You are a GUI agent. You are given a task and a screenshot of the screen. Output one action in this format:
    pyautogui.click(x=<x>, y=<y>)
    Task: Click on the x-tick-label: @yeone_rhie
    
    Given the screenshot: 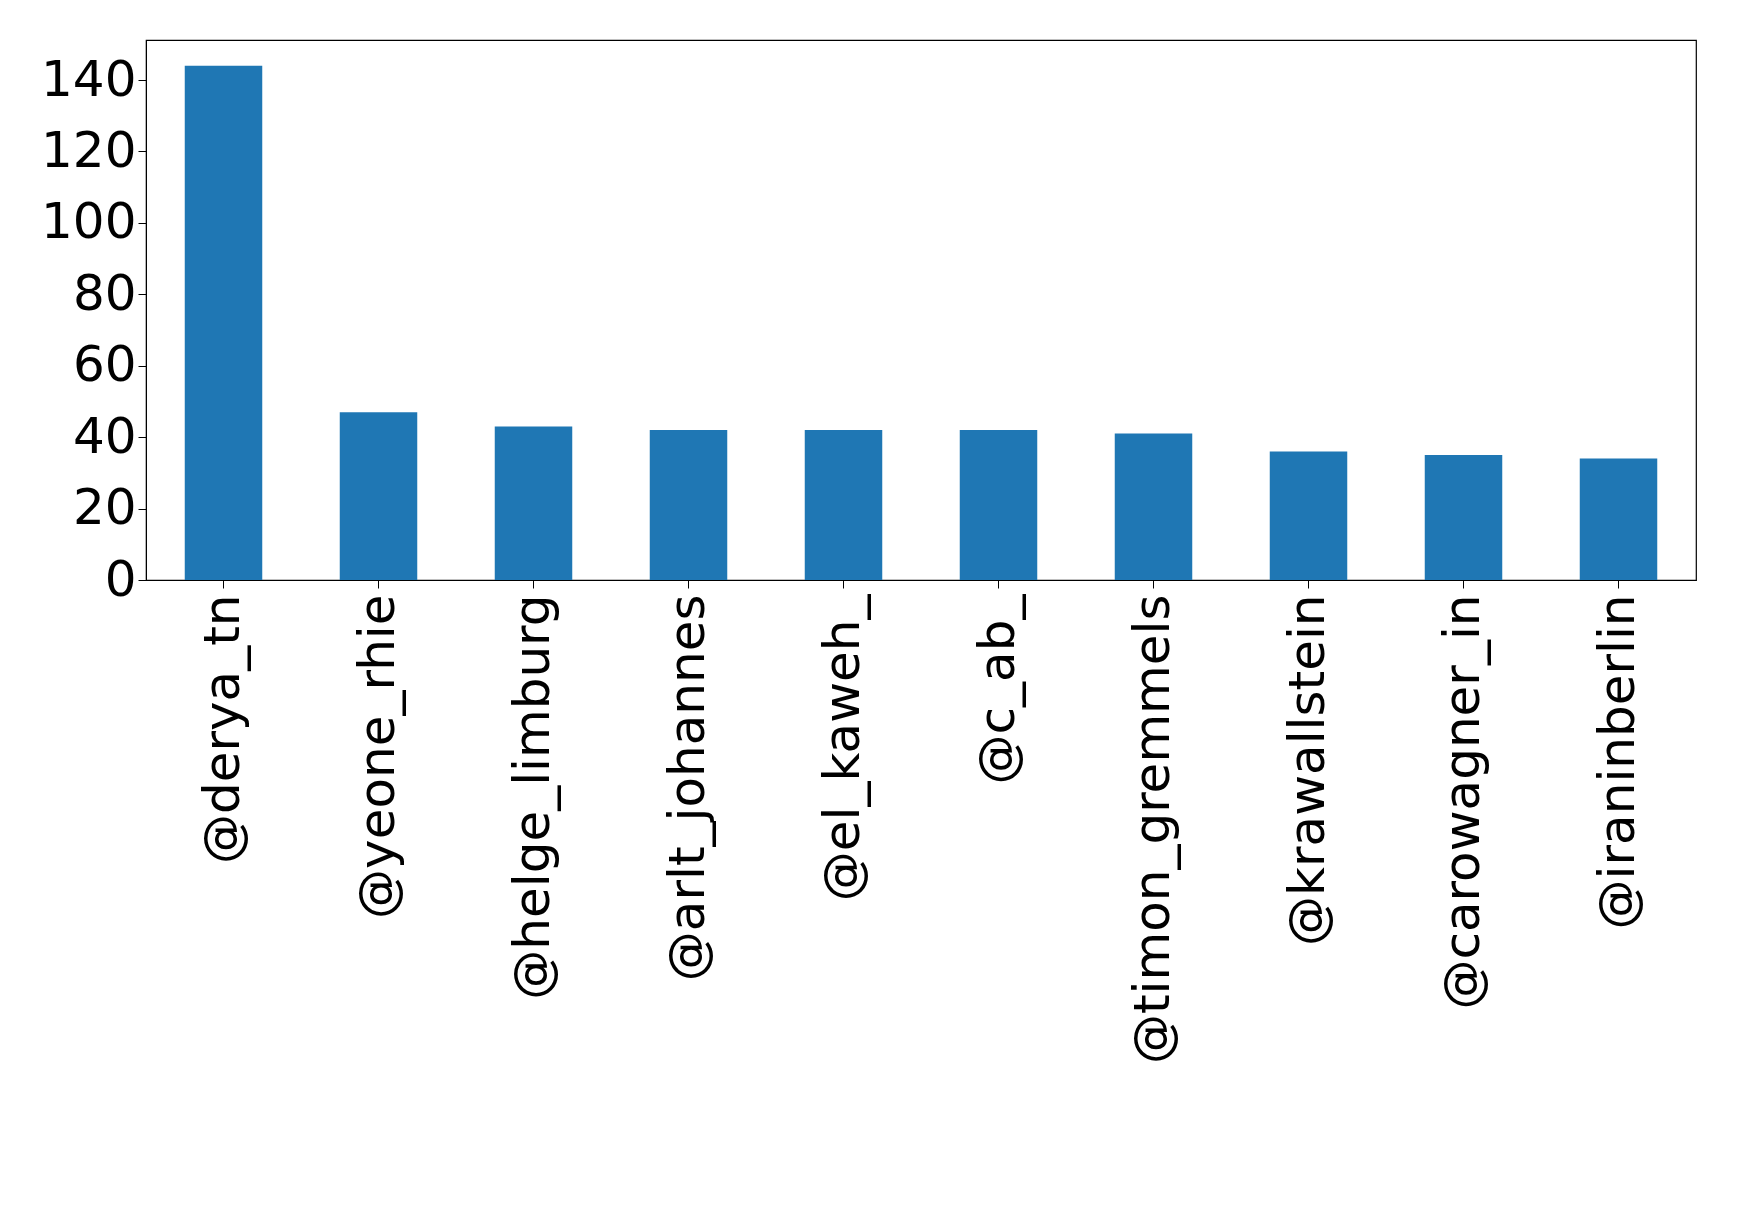 What is the action you would take?
    pyautogui.click(x=376, y=756)
    